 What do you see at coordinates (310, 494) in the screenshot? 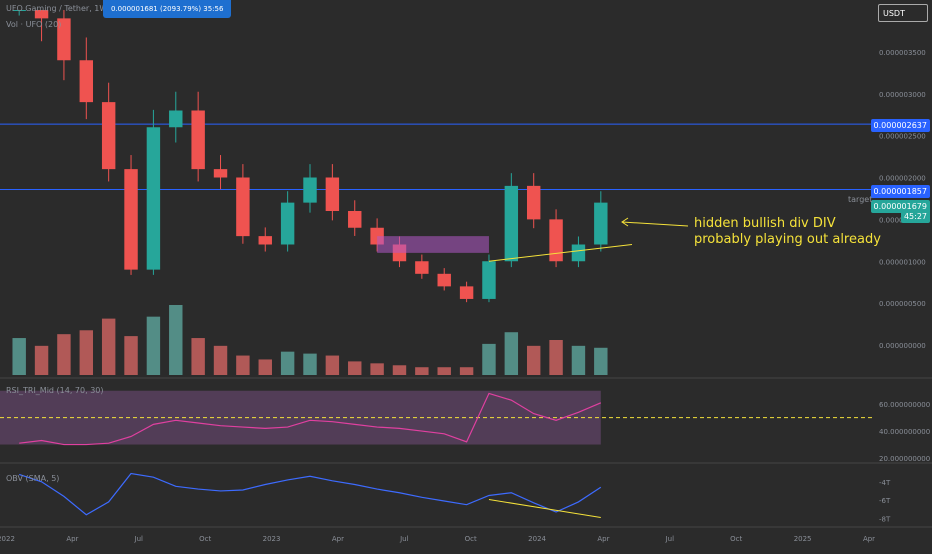
I see `obv-line` at bounding box center [310, 494].